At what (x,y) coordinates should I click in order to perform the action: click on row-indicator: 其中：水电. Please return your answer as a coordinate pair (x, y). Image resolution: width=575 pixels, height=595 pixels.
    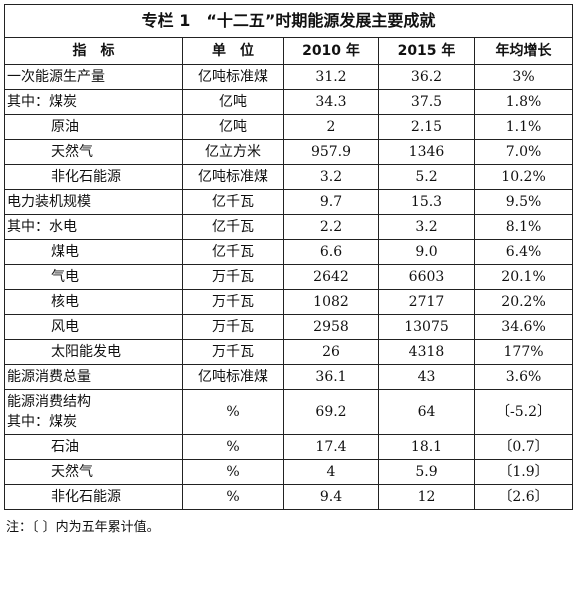
    Looking at the image, I should click on (93, 227).